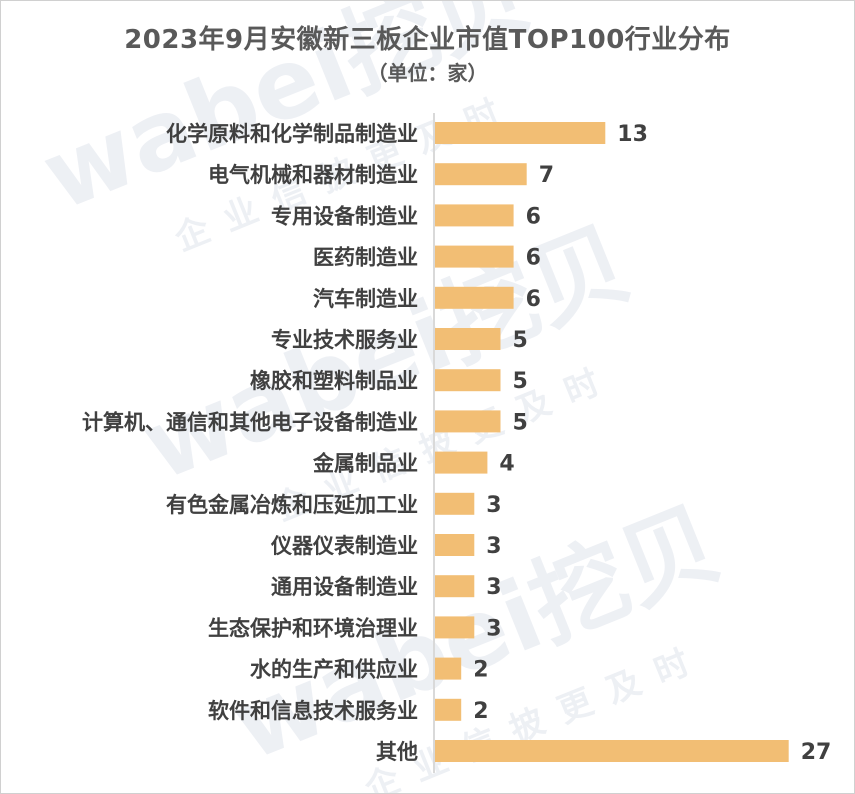  I want to click on category-label: 其他, so click(397, 752).